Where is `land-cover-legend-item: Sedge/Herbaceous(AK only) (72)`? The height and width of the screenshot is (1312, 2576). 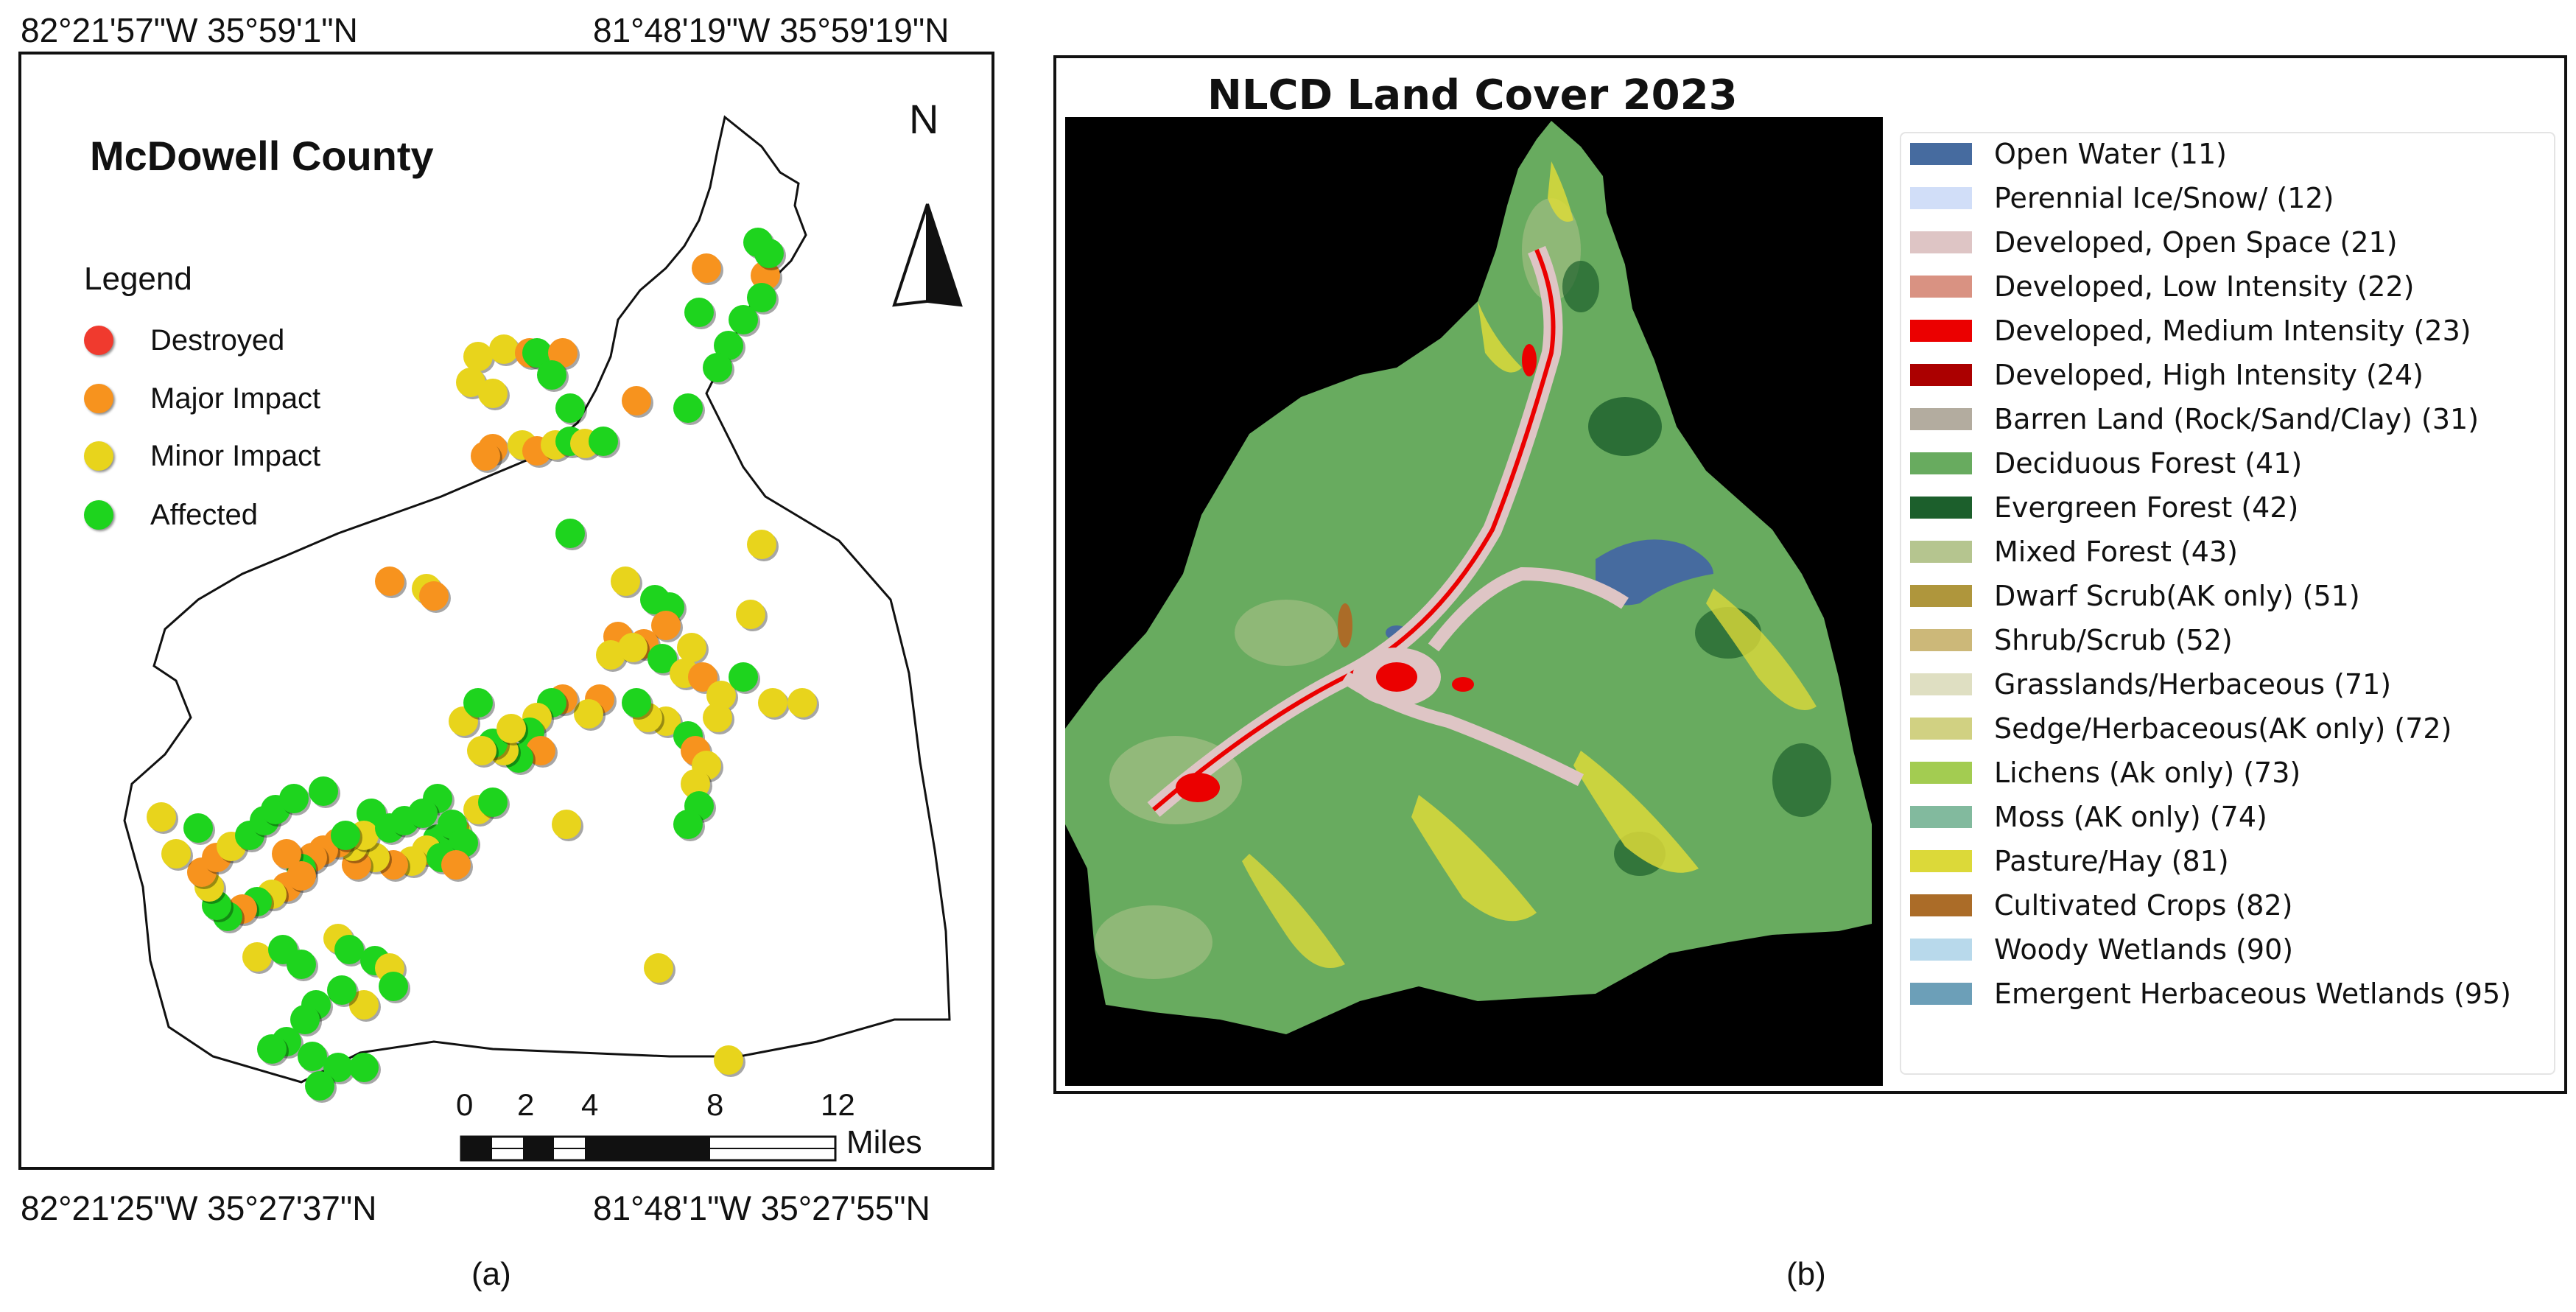 land-cover-legend-item: Sedge/Herbaceous(AK only) (72) is located at coordinates (2181, 728).